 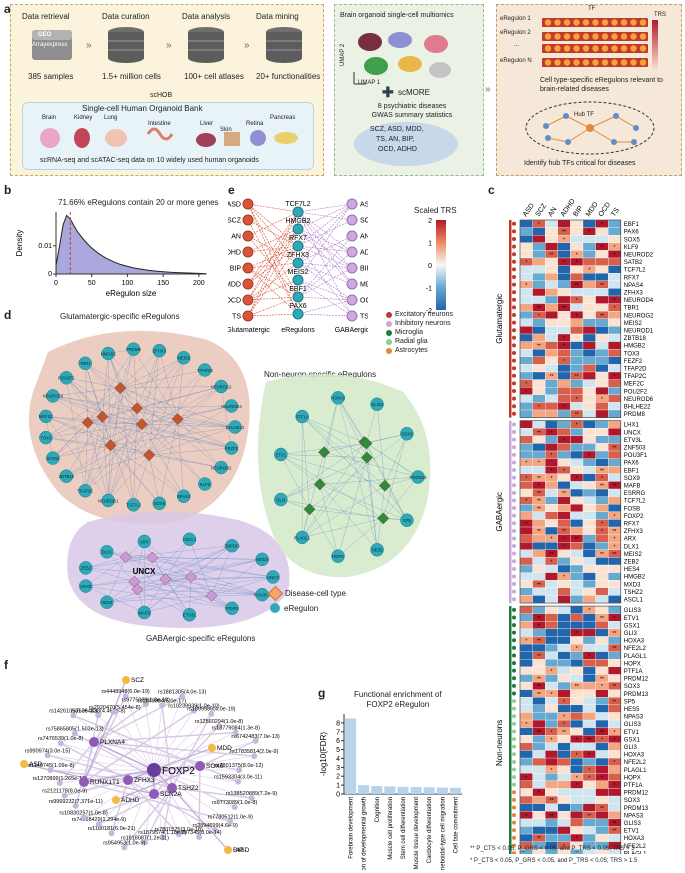 What do you see at coordinates (46, 437) in the screenshot?
I see `eregulon-network-label: TOX3` at bounding box center [46, 437].